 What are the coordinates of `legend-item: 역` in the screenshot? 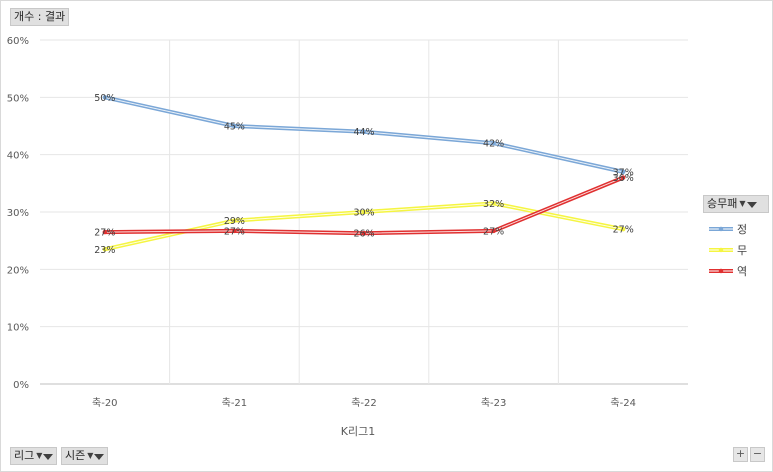 It's located at (727, 270).